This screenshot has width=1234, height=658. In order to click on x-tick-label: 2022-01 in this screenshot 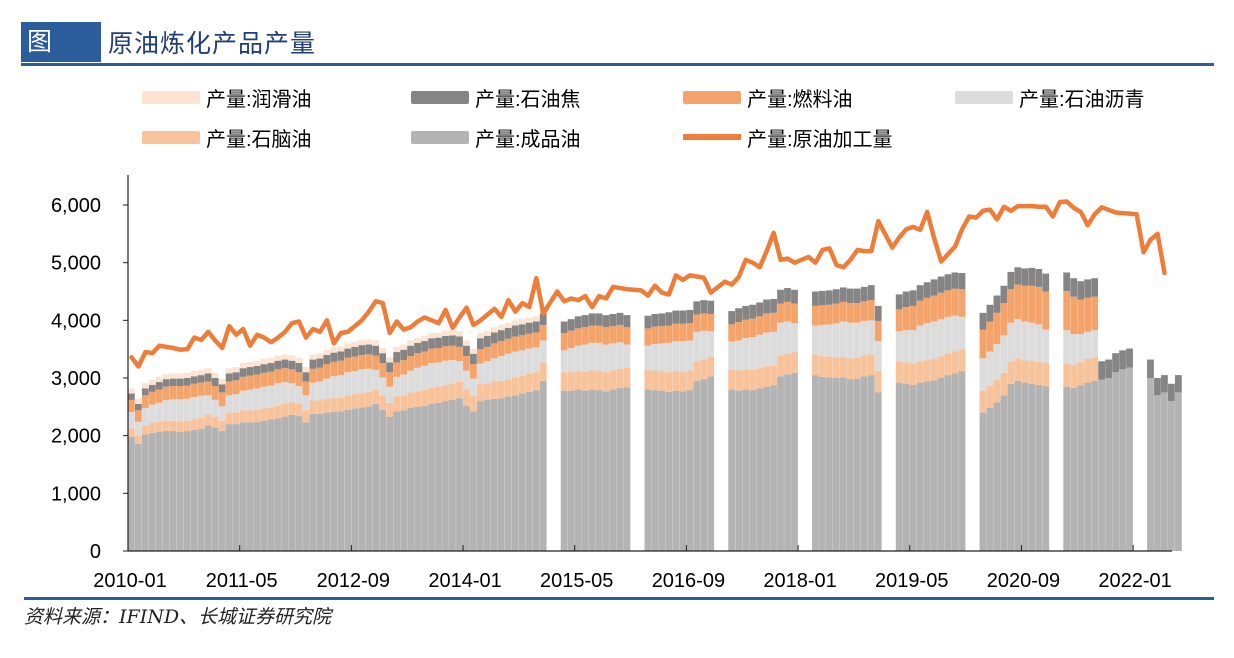, I will do `click(1134, 581)`.